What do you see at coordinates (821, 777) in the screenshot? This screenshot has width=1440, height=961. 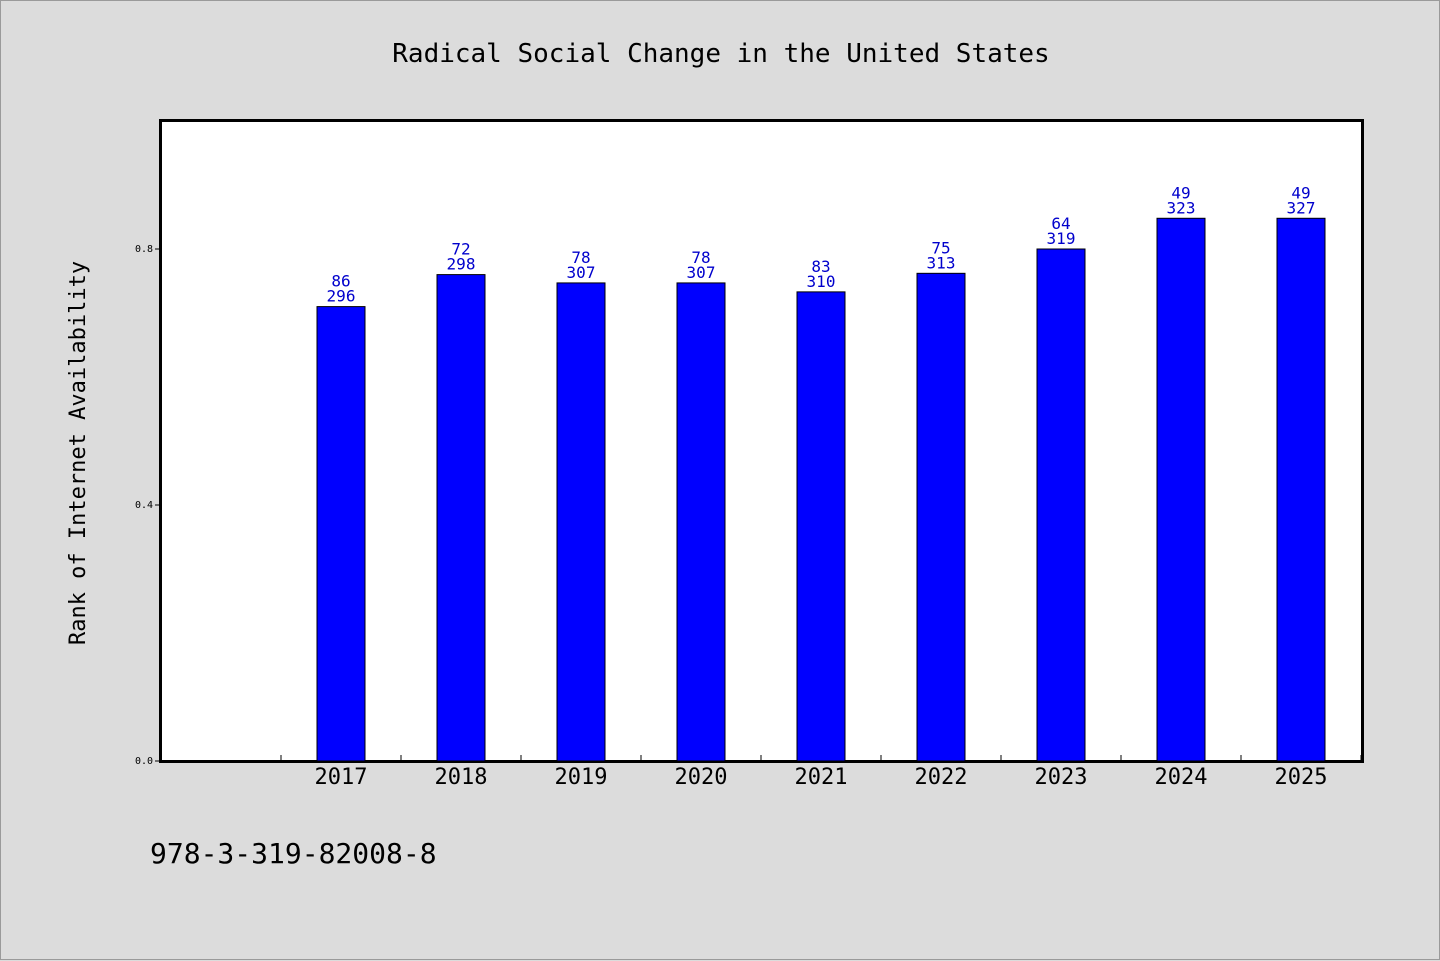 I see `x-tick-label: 2021` at bounding box center [821, 777].